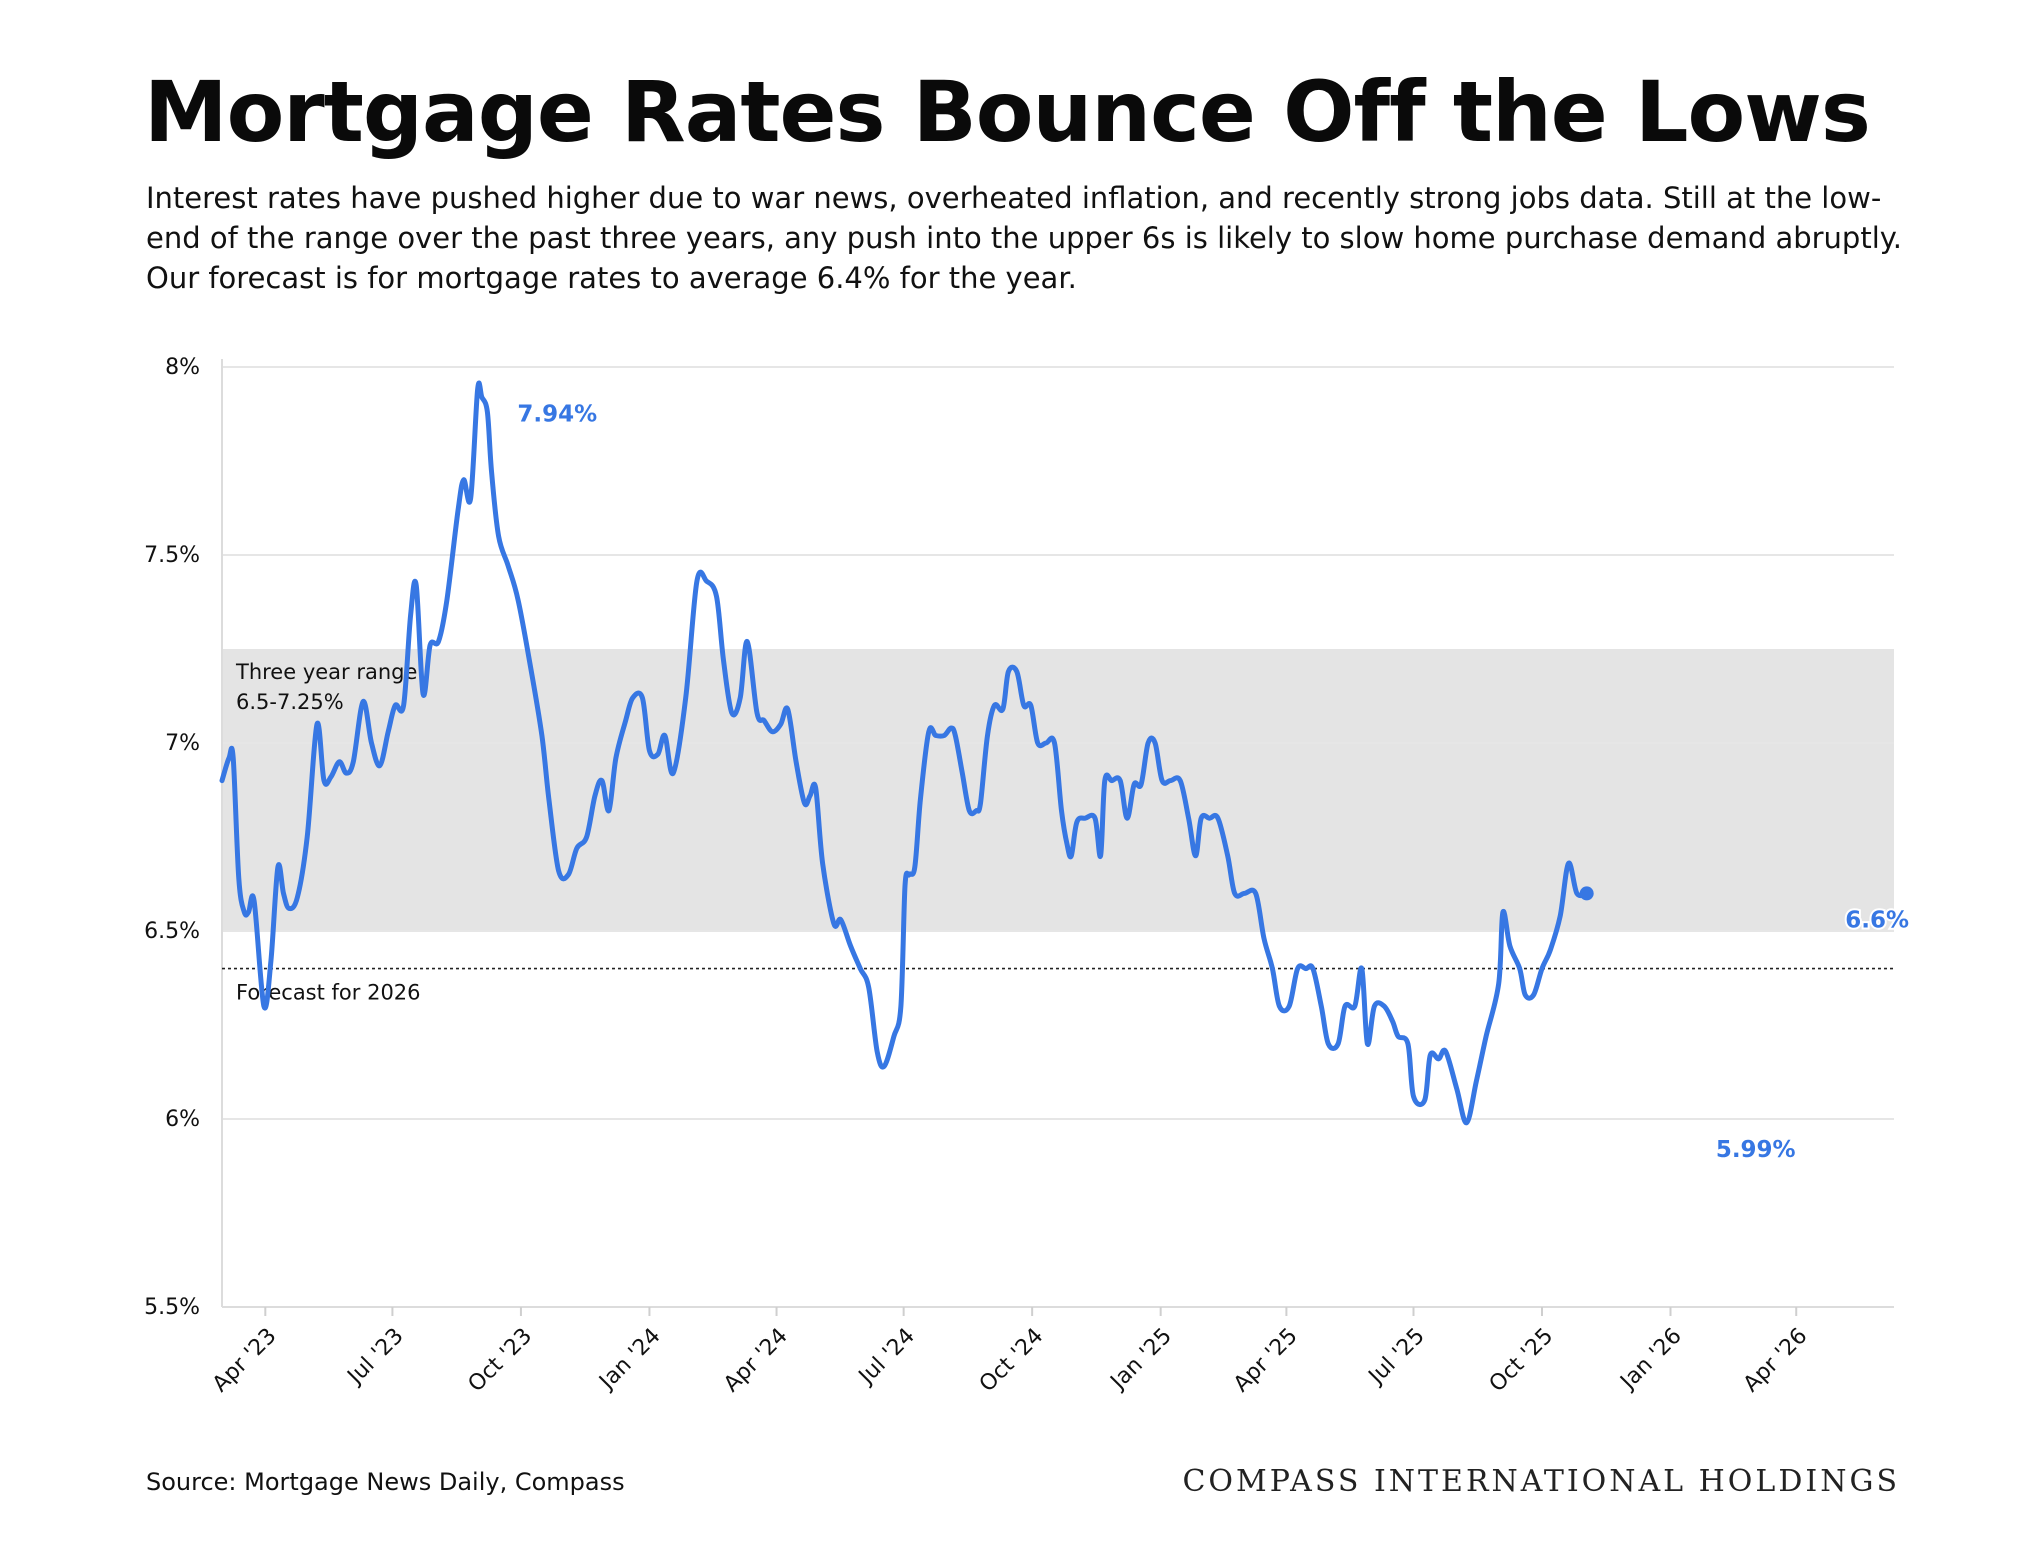 The height and width of the screenshot is (1564, 2024). Describe the element at coordinates (172, 555) in the screenshot. I see `y-tick-label: 7.5%` at that location.